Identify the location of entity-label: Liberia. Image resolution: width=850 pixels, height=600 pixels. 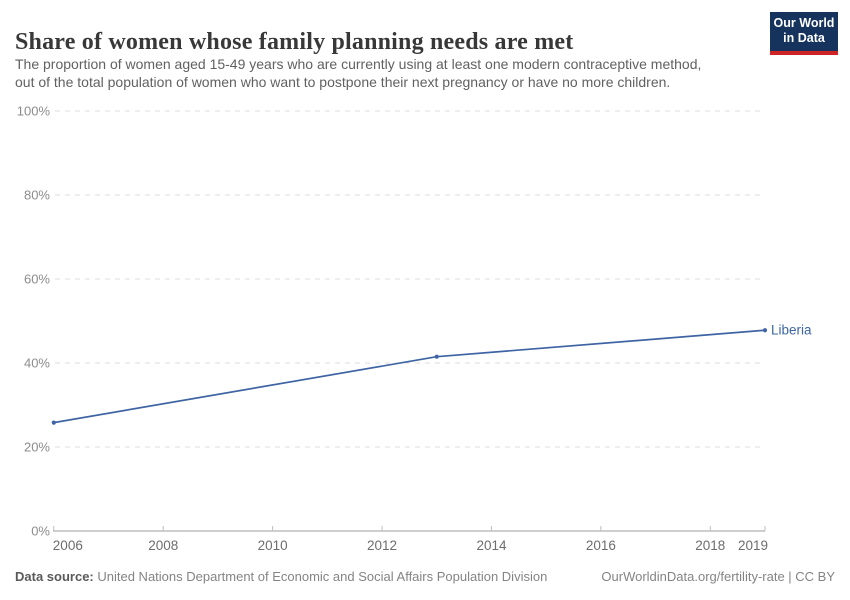
(791, 330).